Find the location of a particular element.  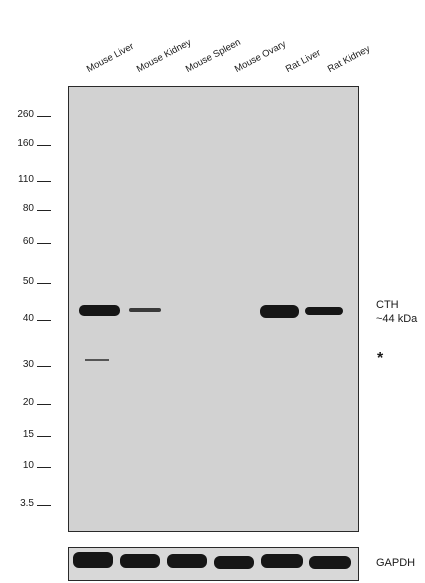

marker-label-80: 80 is located at coordinates (28, 208).